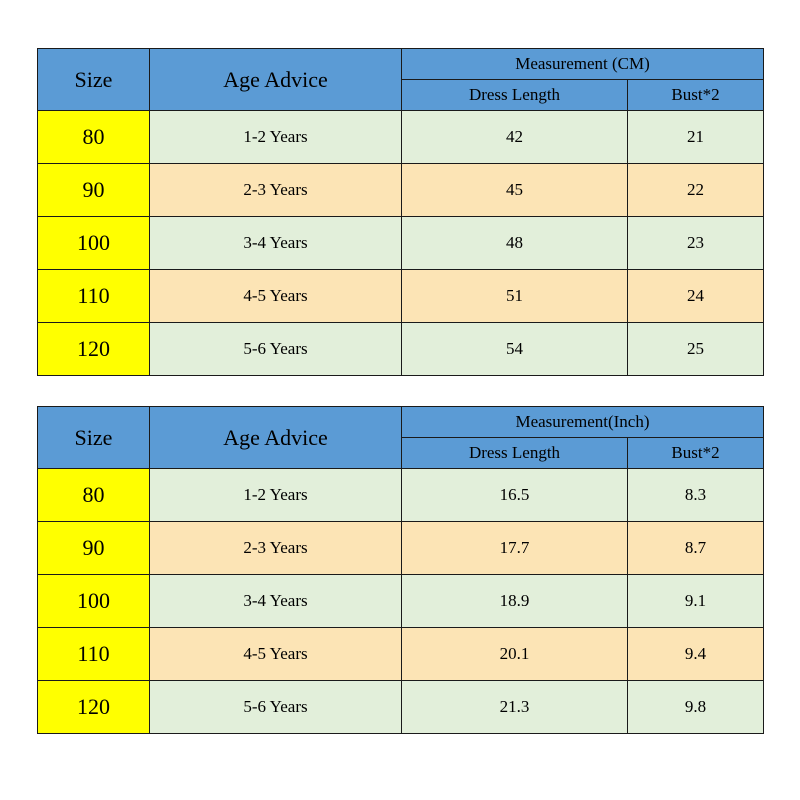 This screenshot has width=800, height=800. I want to click on bust-cell: 23, so click(695, 243).